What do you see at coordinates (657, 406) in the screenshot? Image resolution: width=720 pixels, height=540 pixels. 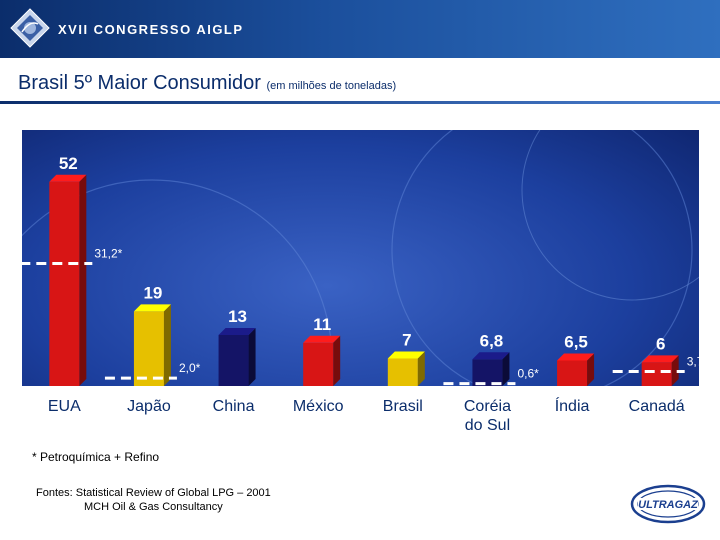 I see `category-label: Canadá` at bounding box center [657, 406].